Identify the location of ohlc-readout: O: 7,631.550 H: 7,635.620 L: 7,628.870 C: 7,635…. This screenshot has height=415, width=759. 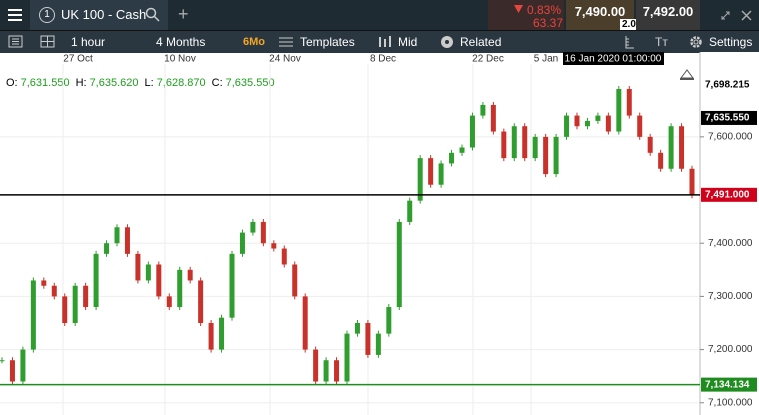
(143, 83).